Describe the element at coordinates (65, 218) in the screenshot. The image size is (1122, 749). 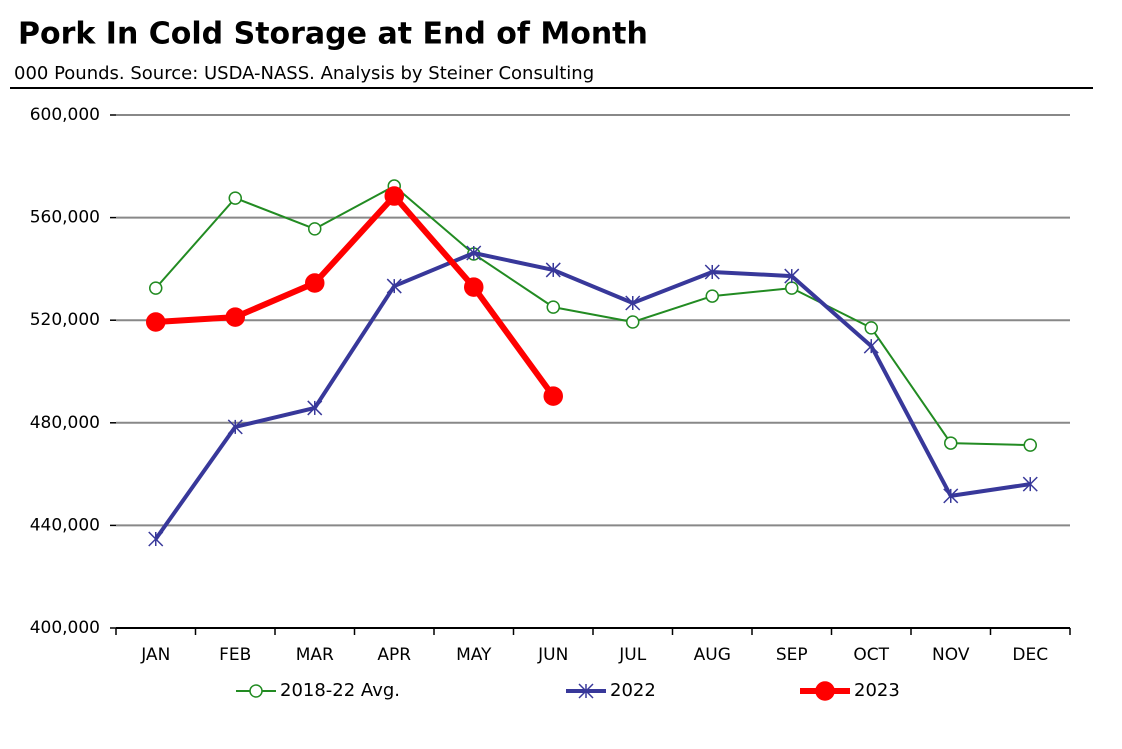
I see `y-tick-label: 560,000` at that location.